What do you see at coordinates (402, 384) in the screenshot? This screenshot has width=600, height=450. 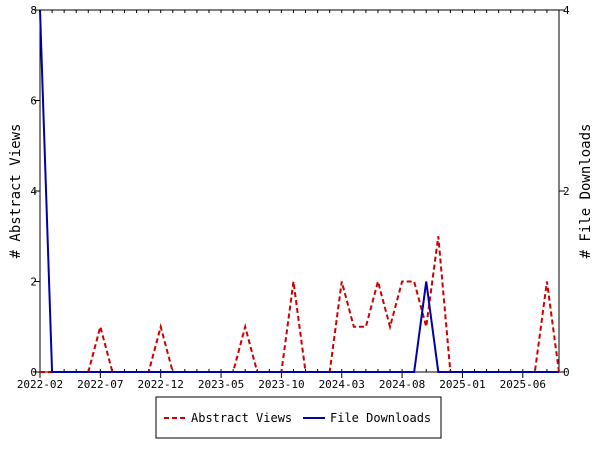 I see `x-tick-label-2024-08: 2024-08` at bounding box center [402, 384].